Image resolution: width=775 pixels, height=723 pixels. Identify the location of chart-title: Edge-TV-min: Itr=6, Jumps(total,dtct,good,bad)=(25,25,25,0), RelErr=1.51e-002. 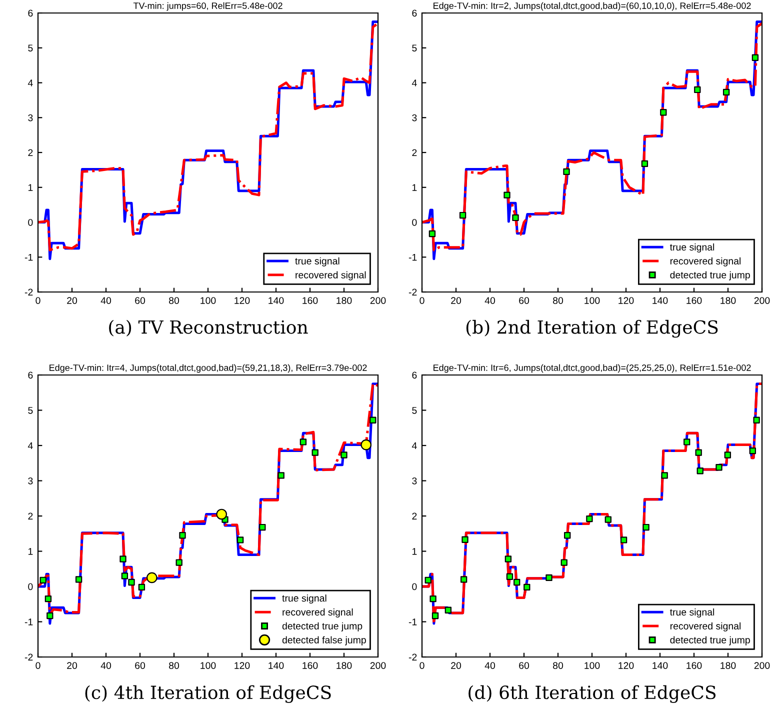
(592, 368).